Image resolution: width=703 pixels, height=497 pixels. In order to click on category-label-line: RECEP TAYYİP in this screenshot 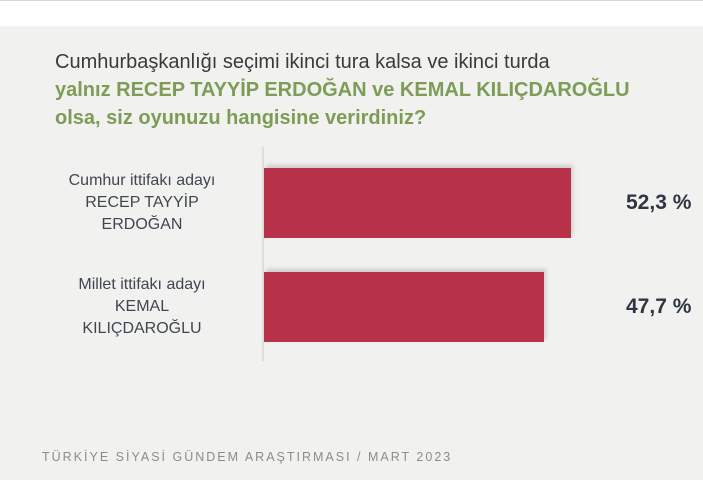, I will do `click(142, 202)`.